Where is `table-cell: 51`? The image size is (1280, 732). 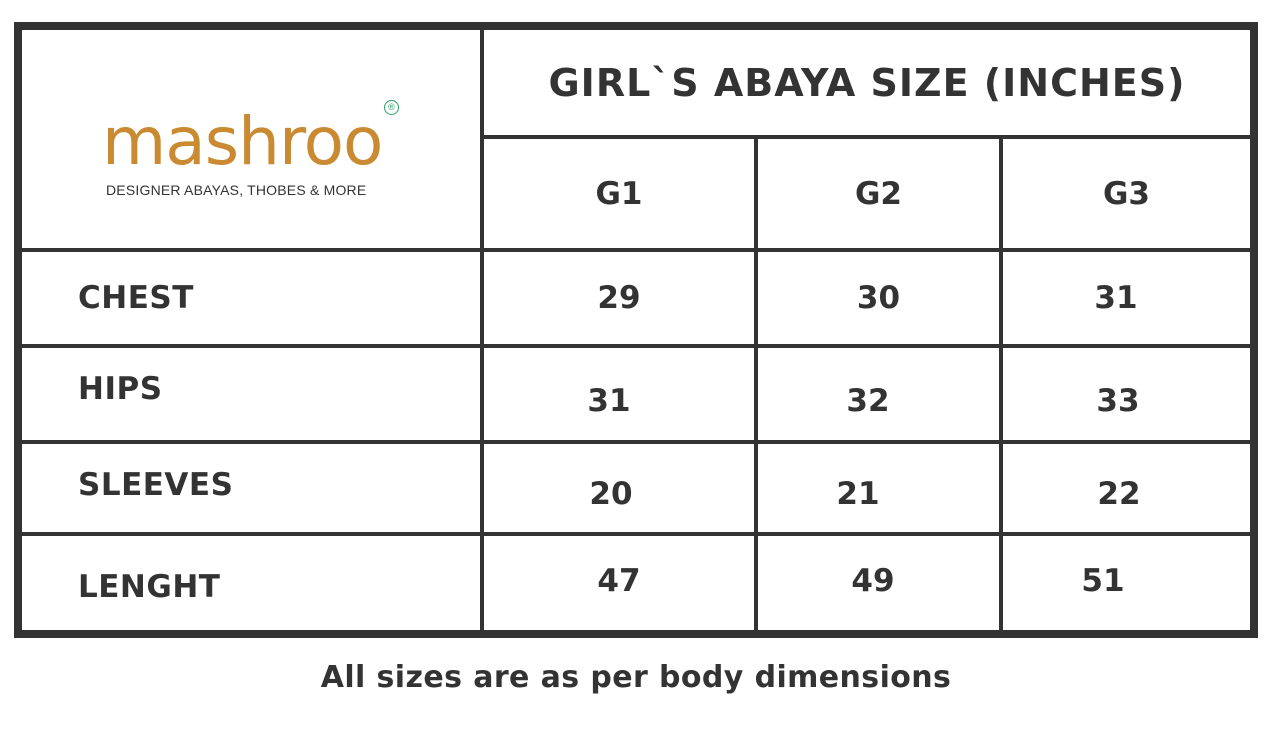
table-cell: 51 is located at coordinates (1103, 581).